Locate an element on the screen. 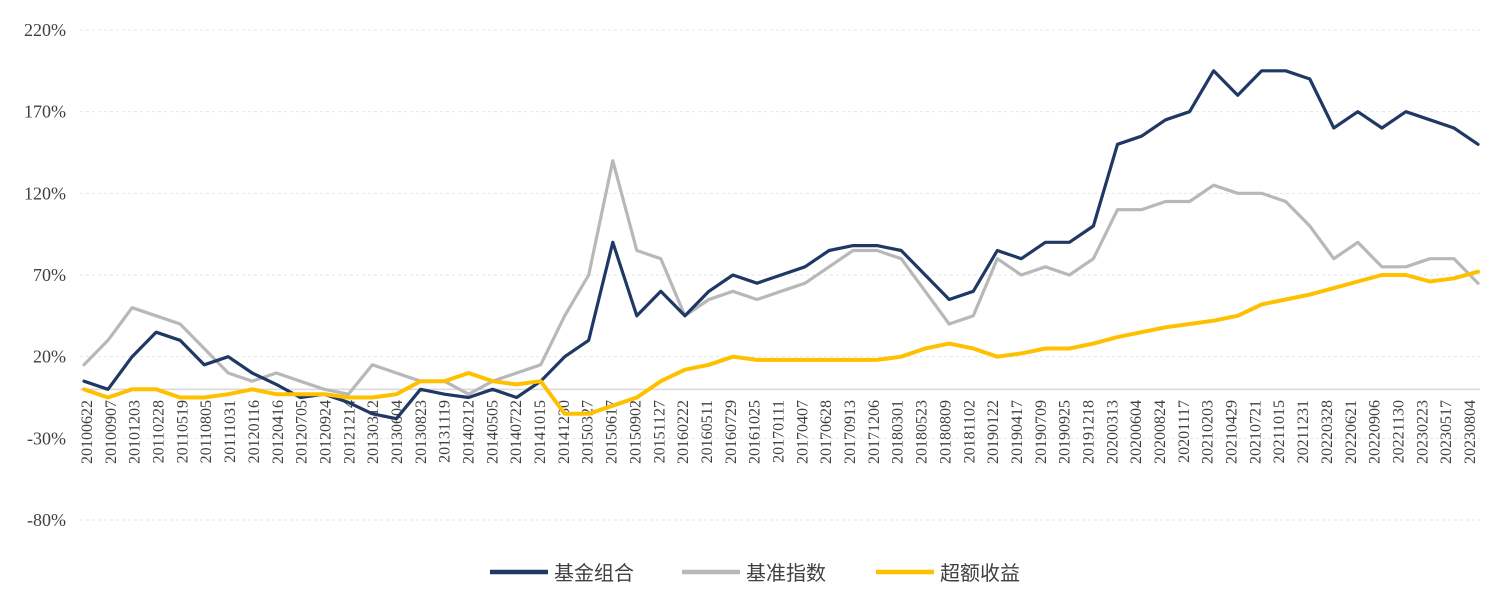 Image resolution: width=1500 pixels, height=597 pixels. x-tick-label: 20160511 is located at coordinates (707, 431).